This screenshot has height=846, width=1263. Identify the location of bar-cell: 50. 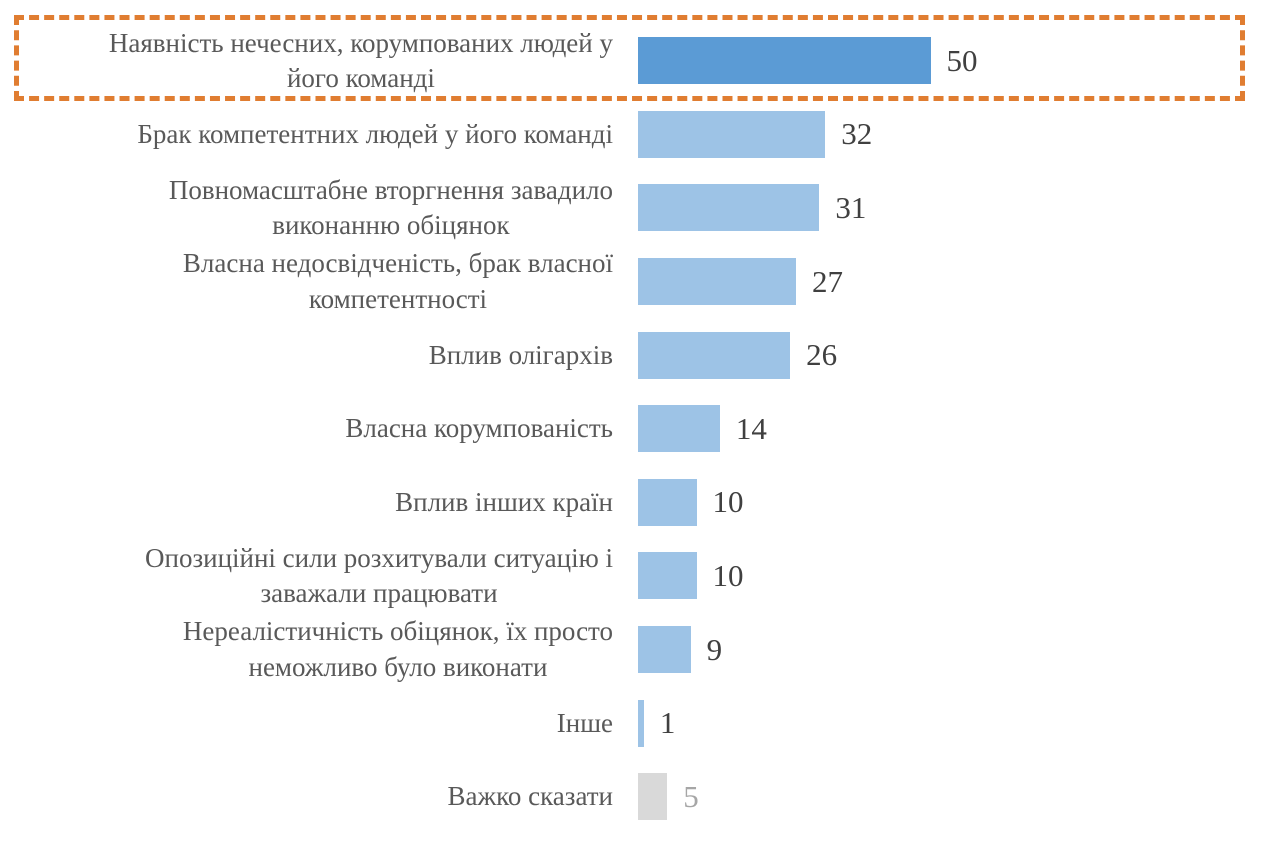
(950, 61).